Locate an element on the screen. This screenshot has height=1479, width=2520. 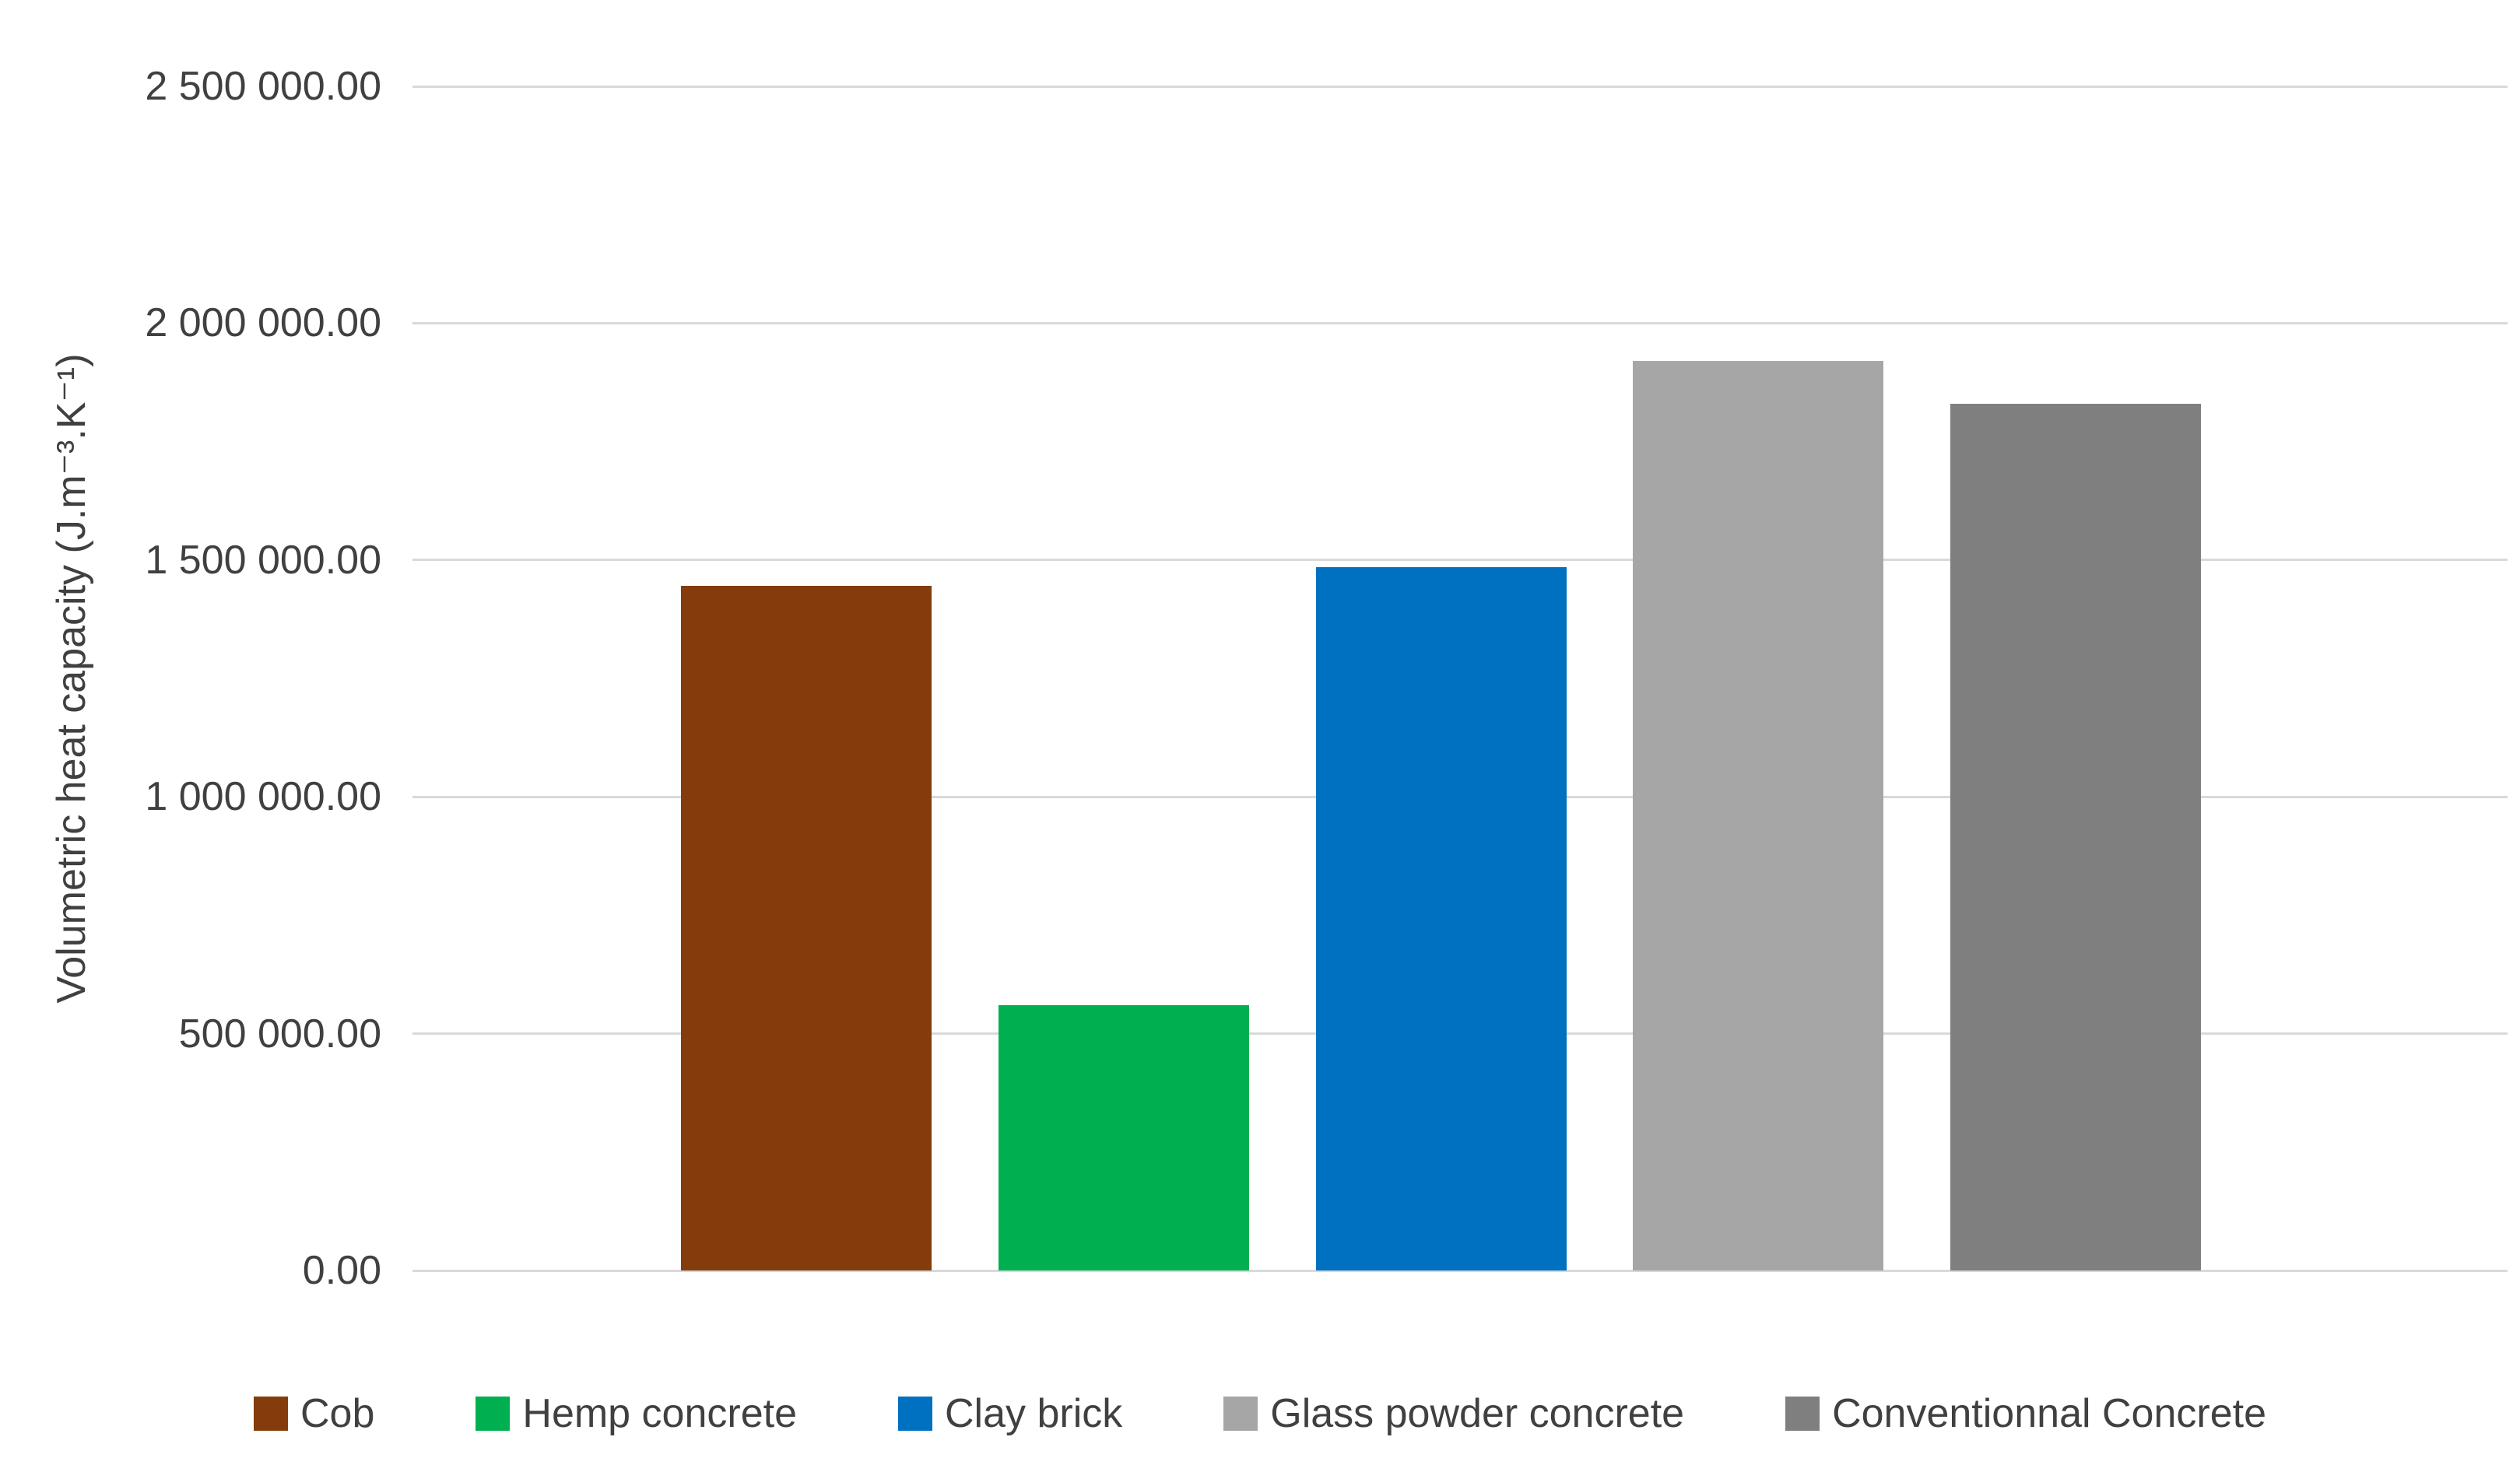
legend-swatch-cob is located at coordinates (271, 1414).